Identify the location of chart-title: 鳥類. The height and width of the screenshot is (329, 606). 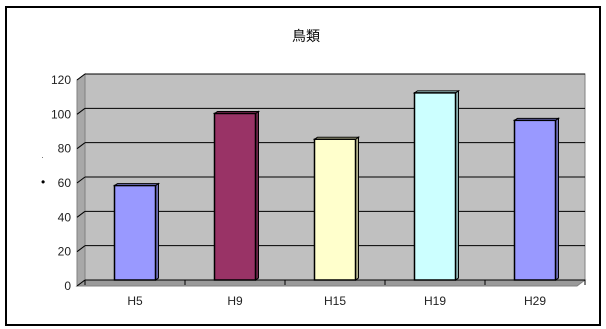
(306, 37).